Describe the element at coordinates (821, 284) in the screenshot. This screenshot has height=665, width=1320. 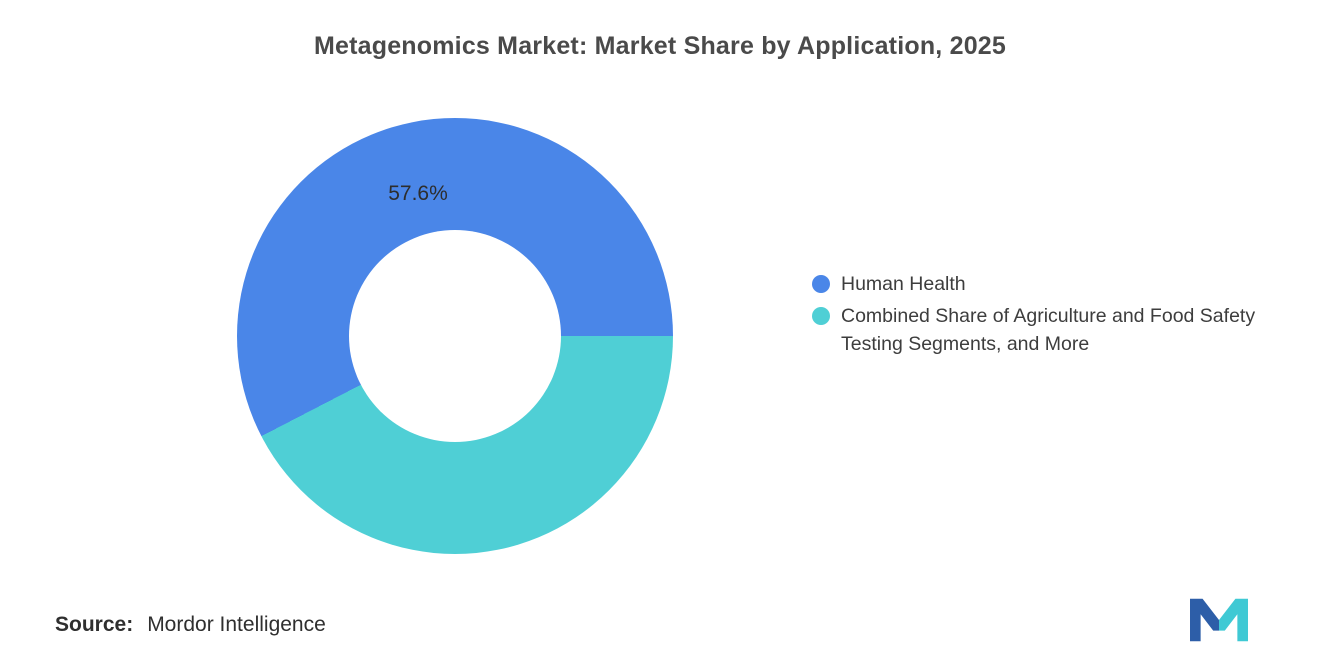
I see `legend-marker-human-health` at that location.